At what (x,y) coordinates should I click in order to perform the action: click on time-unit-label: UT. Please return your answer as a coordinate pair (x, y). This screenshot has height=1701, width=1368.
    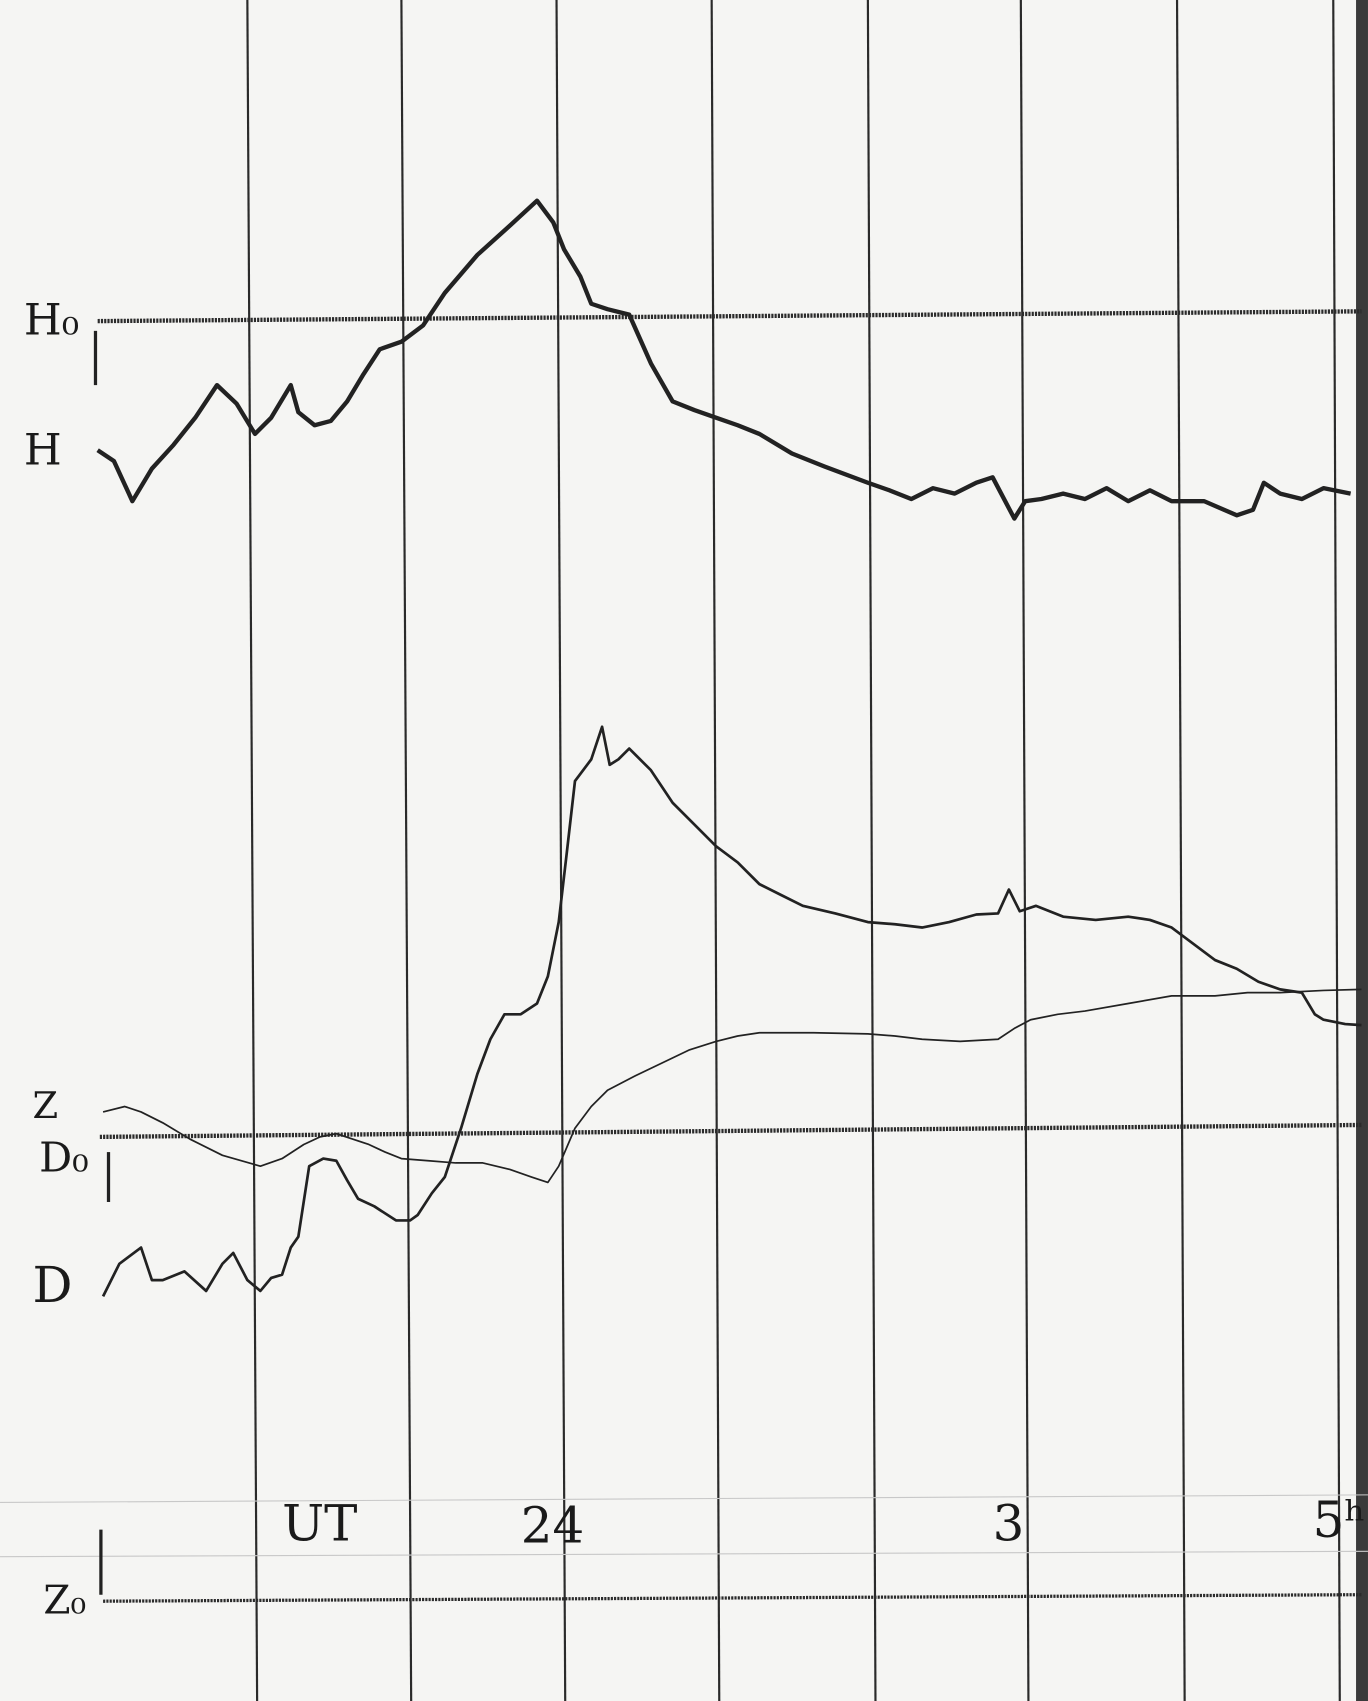
    Looking at the image, I should click on (319, 1523).